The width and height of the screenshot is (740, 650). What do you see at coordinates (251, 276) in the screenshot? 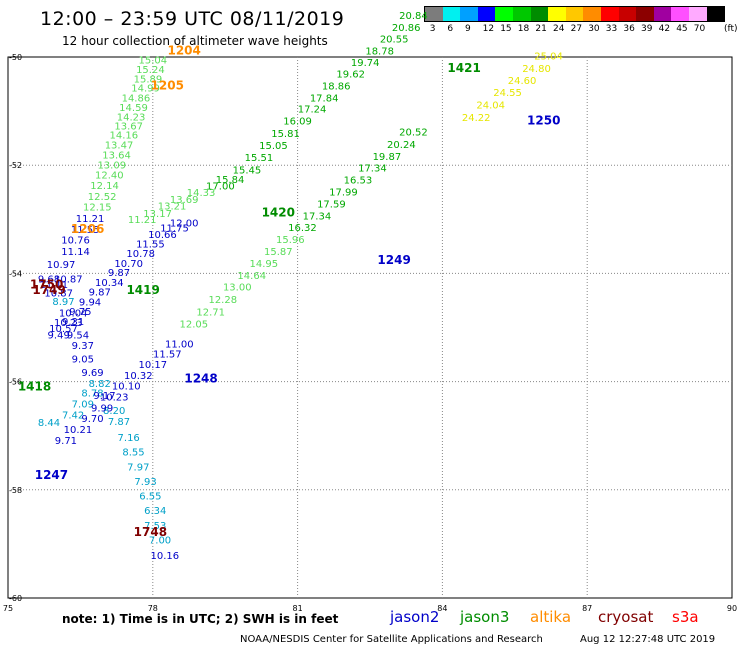
I see `wave-height-value: 14.64` at bounding box center [251, 276].